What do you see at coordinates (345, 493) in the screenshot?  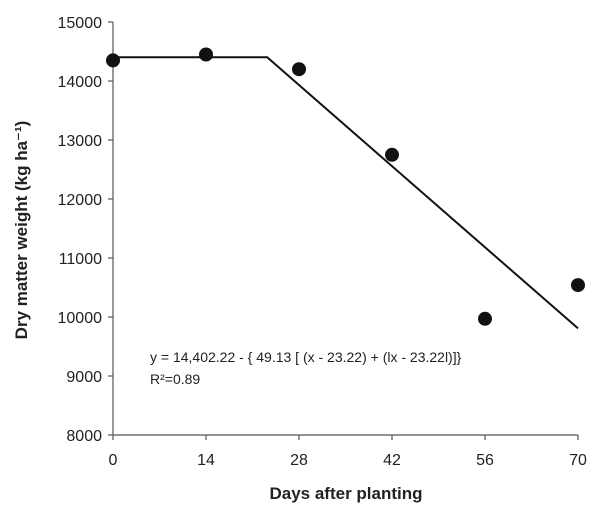 I see `x-axis-title: Days after planting` at bounding box center [345, 493].